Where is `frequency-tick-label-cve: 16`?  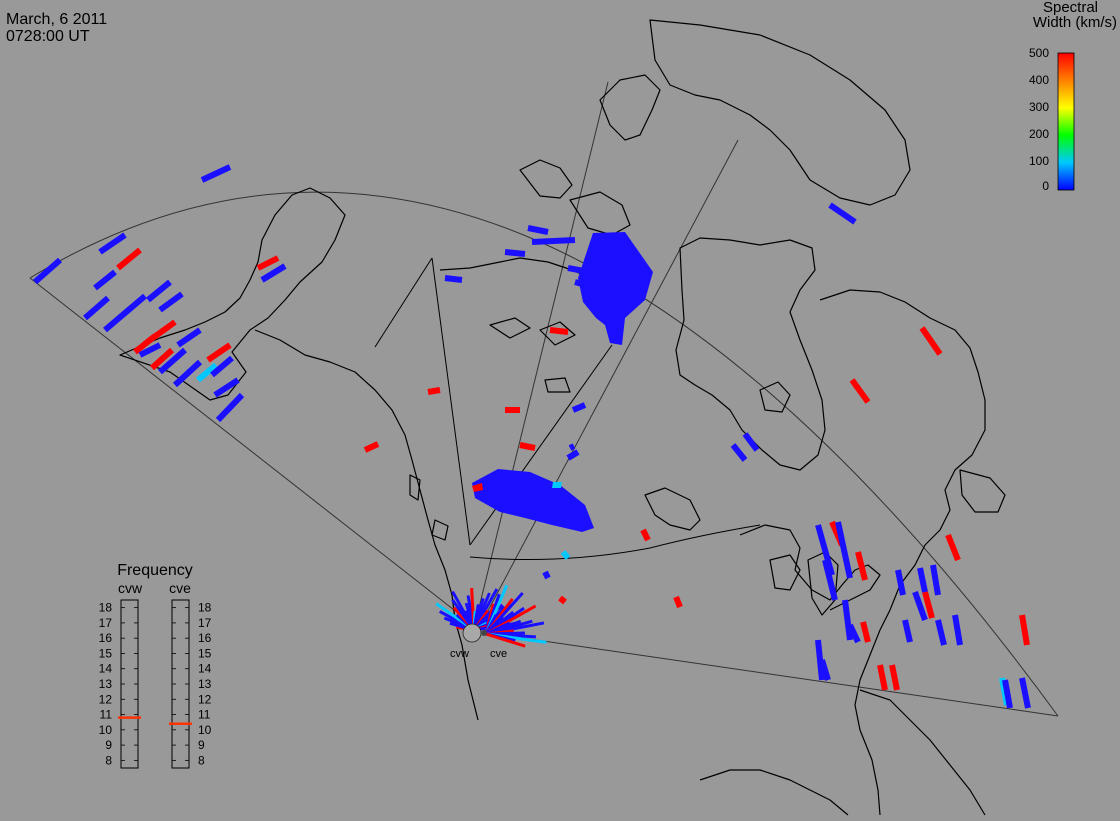
frequency-tick-label-cve: 16 is located at coordinates (205, 638).